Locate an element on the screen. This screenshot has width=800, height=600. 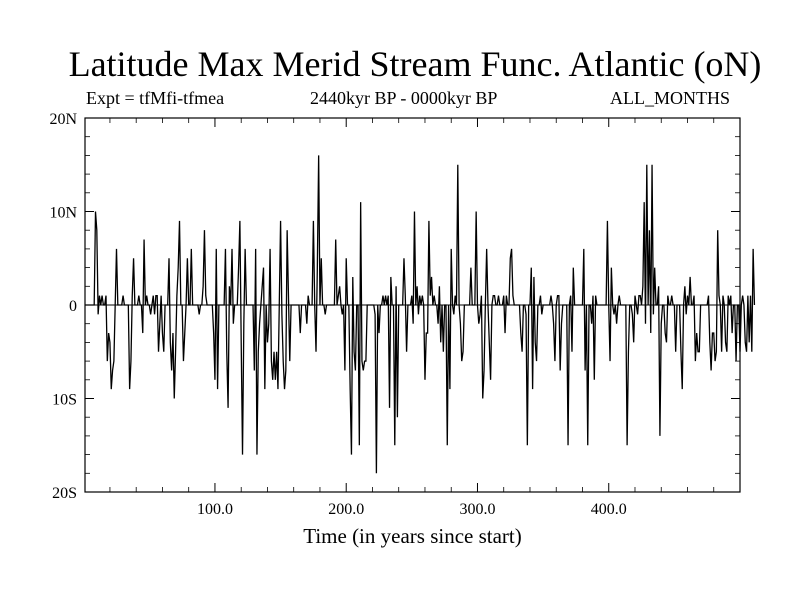
y-tick-label: 20S is located at coordinates (64, 493).